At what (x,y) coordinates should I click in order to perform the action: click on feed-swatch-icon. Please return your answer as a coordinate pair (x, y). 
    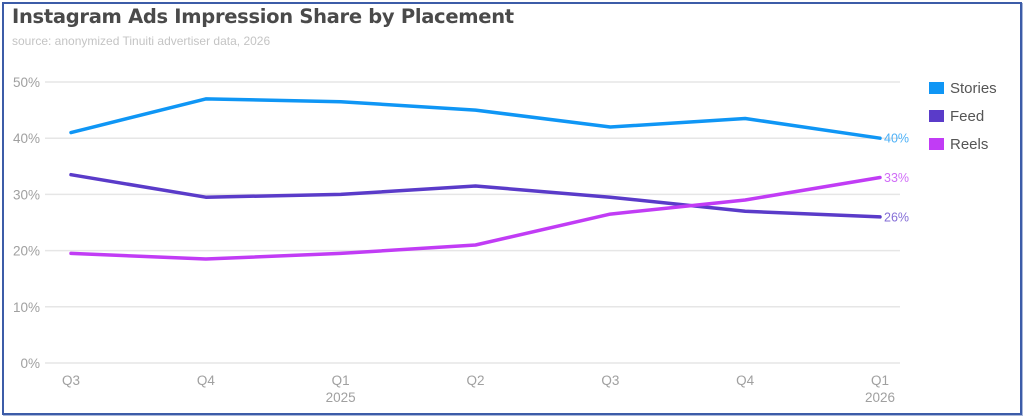
    Looking at the image, I should click on (936, 116).